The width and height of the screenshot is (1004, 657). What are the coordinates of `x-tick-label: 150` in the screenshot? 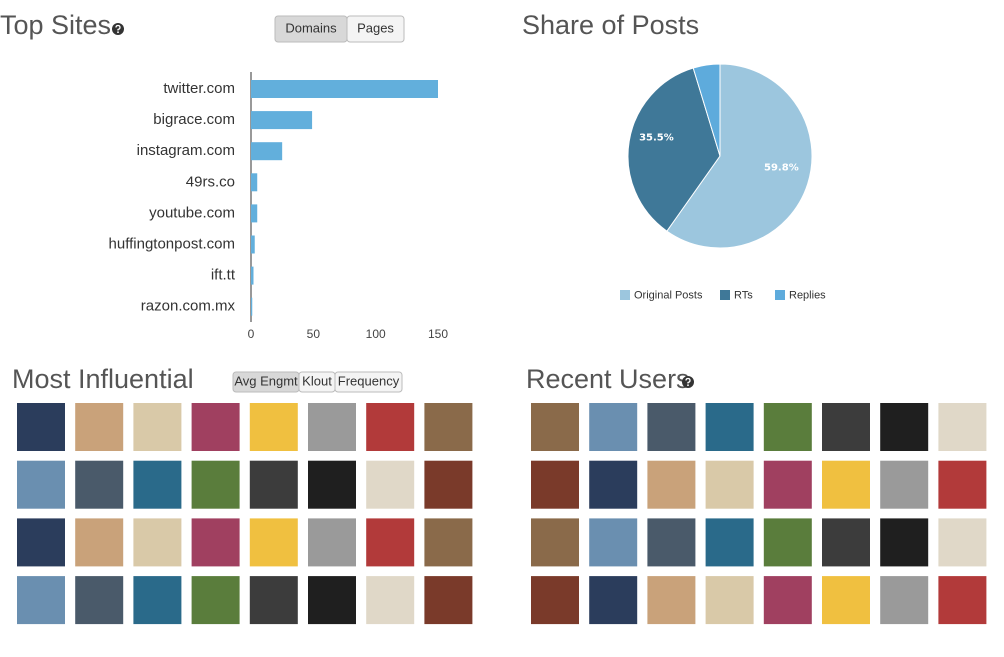 It's located at (438, 334).